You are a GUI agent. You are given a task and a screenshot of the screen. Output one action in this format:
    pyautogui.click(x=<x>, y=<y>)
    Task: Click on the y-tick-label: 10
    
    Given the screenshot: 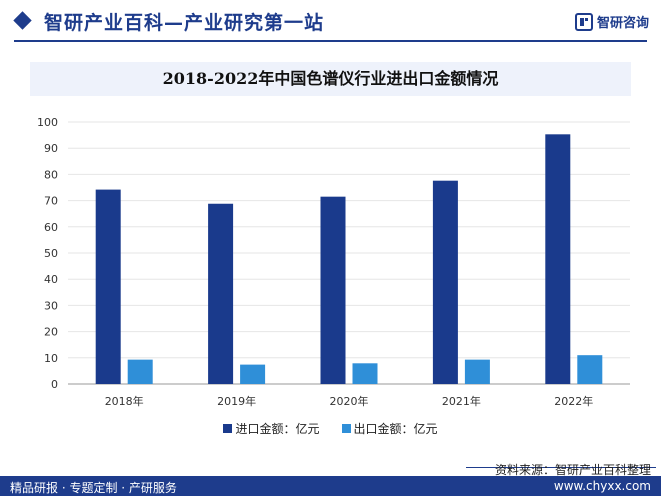 What is the action you would take?
    pyautogui.click(x=51, y=358)
    